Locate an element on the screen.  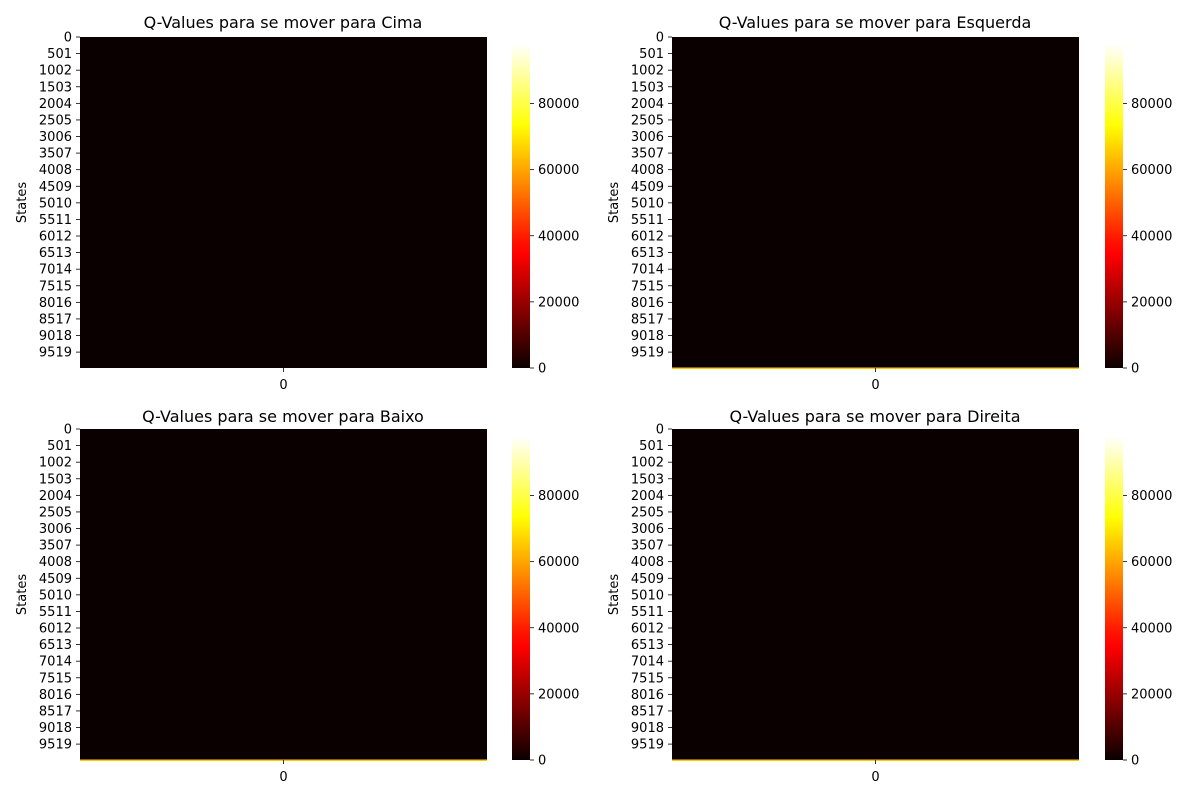
y-tick-label: 8016 is located at coordinates (647, 695).